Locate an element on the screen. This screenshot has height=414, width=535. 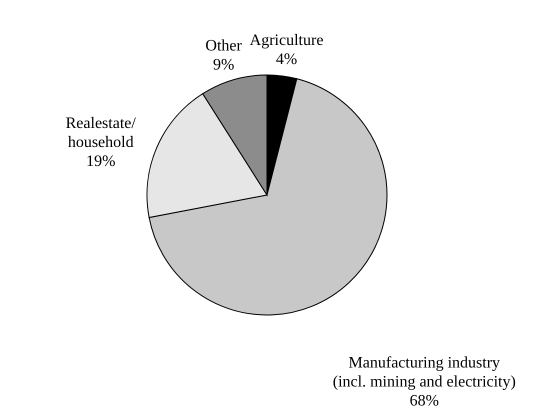
data-label: 19% is located at coordinates (101, 161).